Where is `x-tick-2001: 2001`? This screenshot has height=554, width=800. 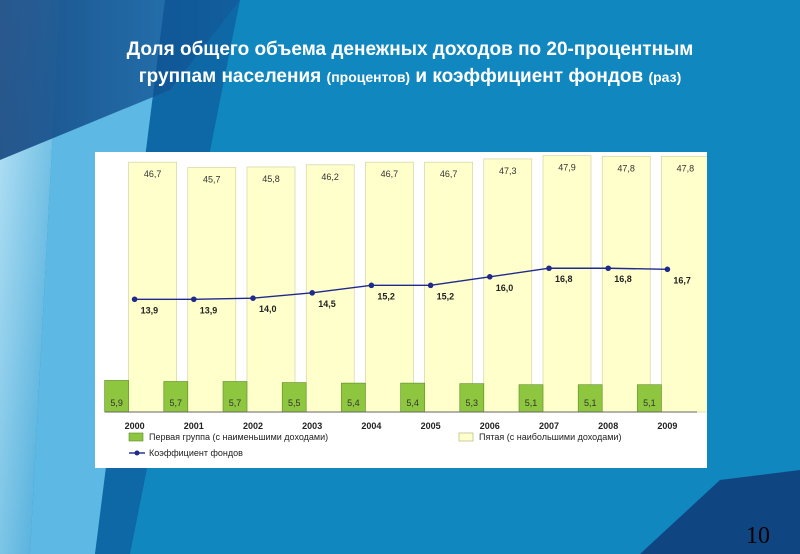
x-tick-2001: 2001 is located at coordinates (194, 426).